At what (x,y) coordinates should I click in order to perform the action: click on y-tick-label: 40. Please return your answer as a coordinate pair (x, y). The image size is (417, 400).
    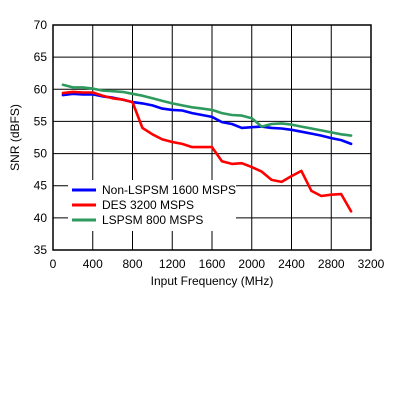
    Looking at the image, I should click on (41, 218).